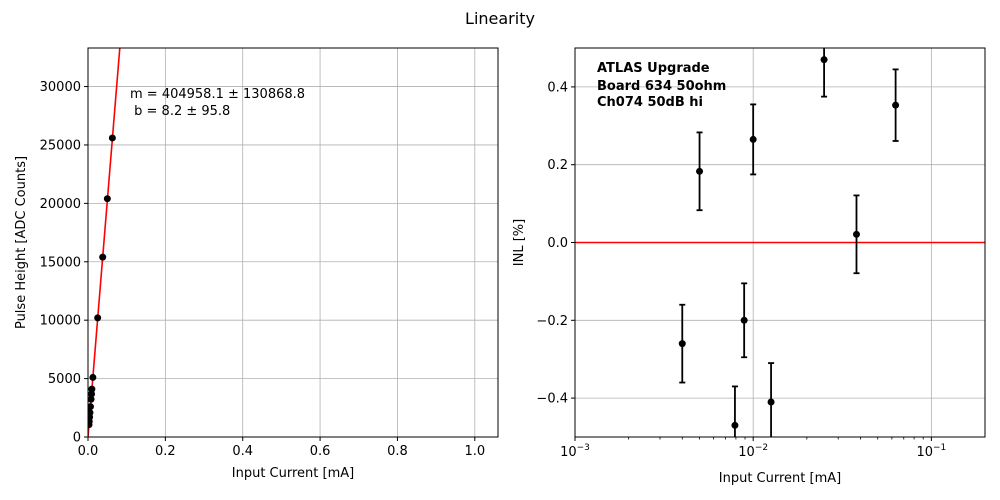  I want to click on x-tick-label: 0.2, so click(165, 451).